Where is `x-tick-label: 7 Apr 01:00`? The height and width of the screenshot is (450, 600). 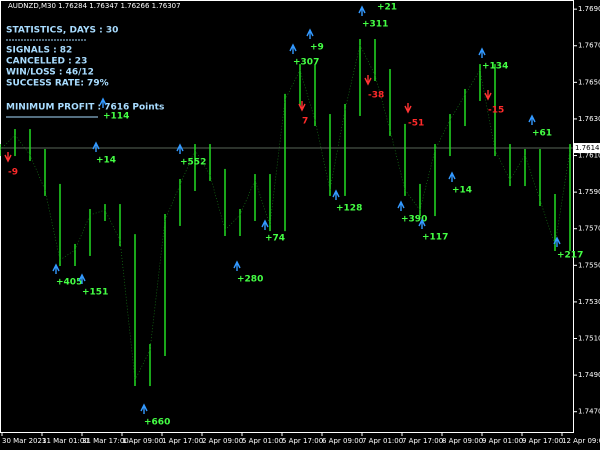 x-tick-label: 7 Apr 01:00 is located at coordinates (382, 441).